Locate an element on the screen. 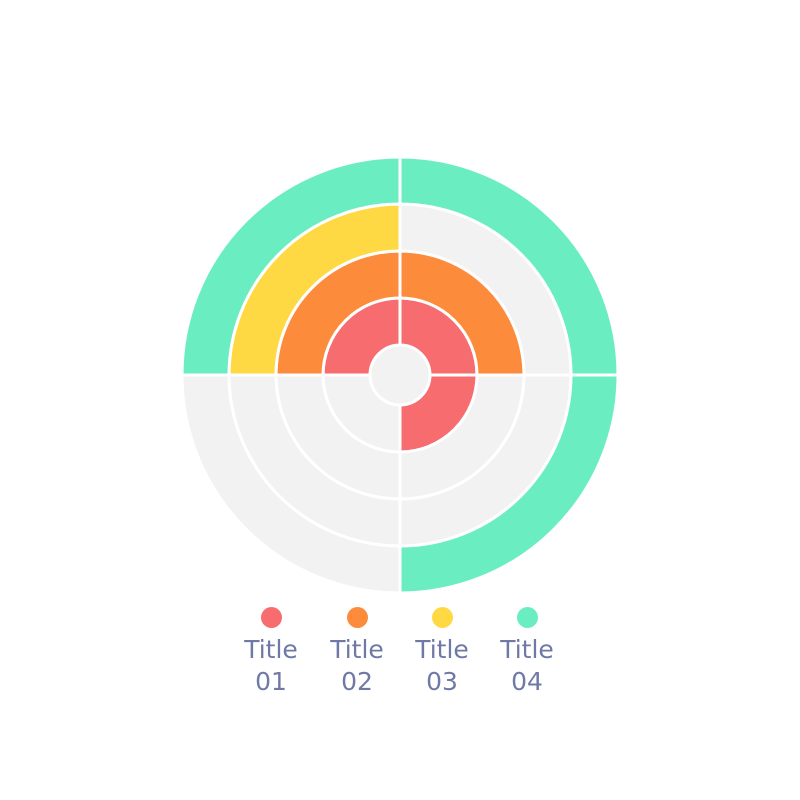 The image size is (800, 800). legend-number: 04 is located at coordinates (527, 681).